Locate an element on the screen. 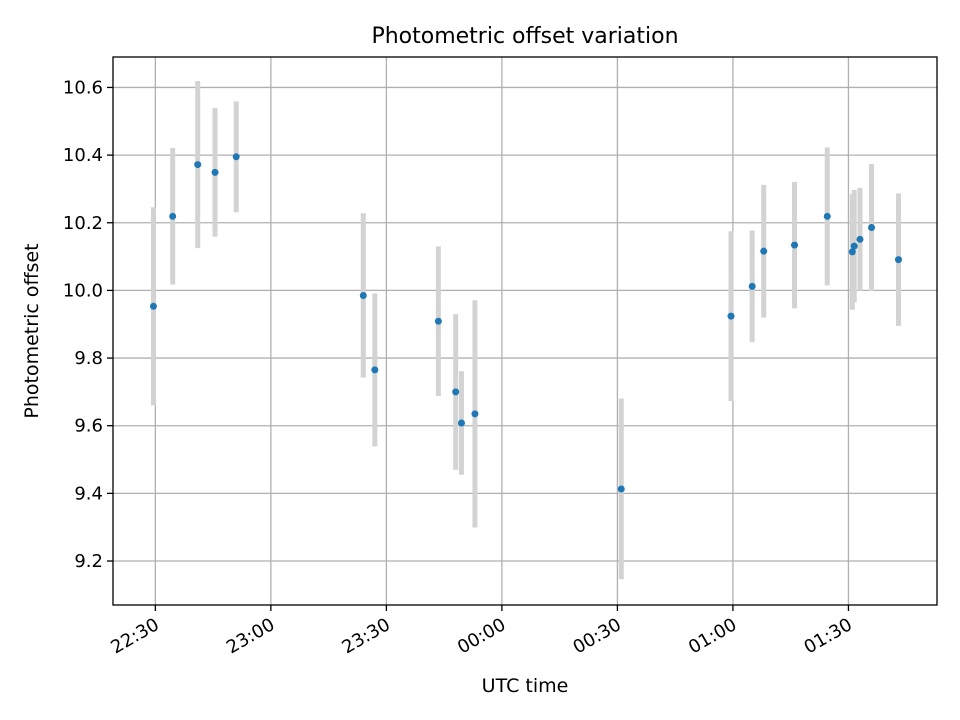  y-tick-label: 9.2 is located at coordinates (88, 561).